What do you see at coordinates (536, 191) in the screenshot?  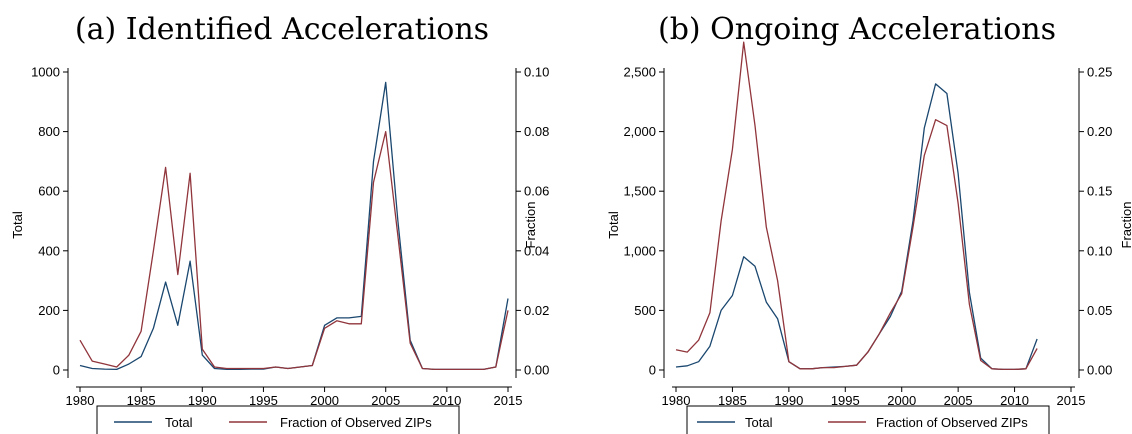 I see `y-tick-label-right: 0.06` at bounding box center [536, 191].